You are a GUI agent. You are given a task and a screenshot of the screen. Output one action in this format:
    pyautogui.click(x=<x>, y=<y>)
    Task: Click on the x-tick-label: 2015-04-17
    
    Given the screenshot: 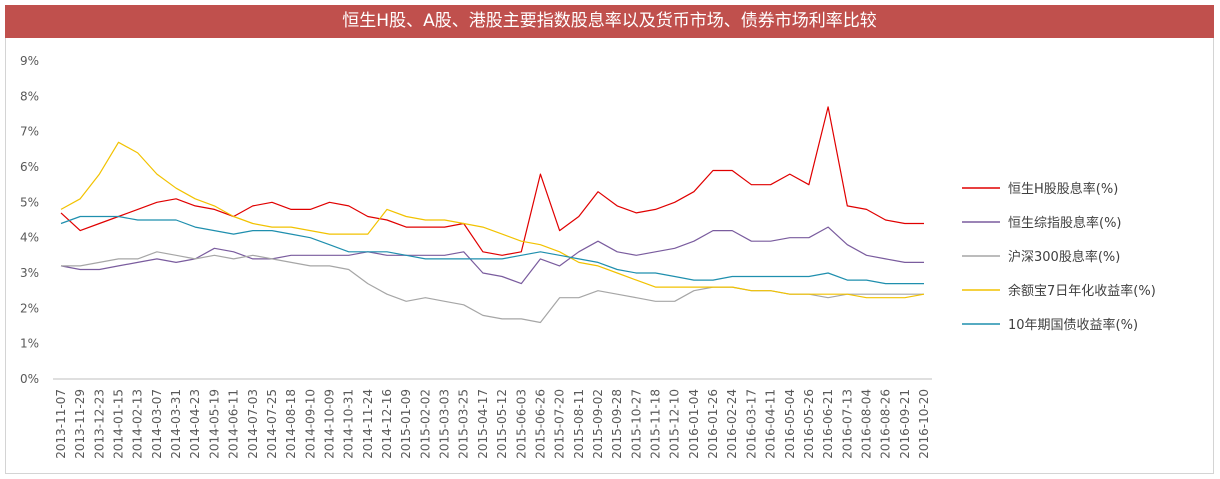 What is the action you would take?
    pyautogui.click(x=483, y=424)
    